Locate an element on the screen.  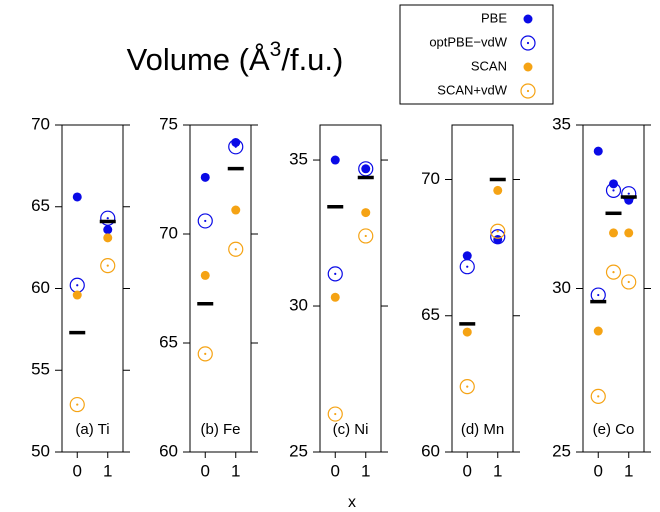
panel-label: (a) Ti is located at coordinates (92, 429).